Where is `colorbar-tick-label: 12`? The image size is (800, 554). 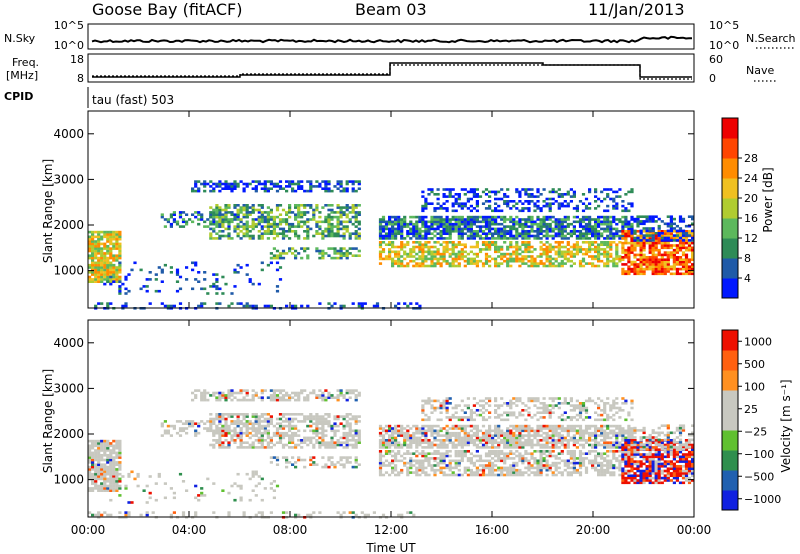
colorbar-tick-label: 12 is located at coordinates (751, 238).